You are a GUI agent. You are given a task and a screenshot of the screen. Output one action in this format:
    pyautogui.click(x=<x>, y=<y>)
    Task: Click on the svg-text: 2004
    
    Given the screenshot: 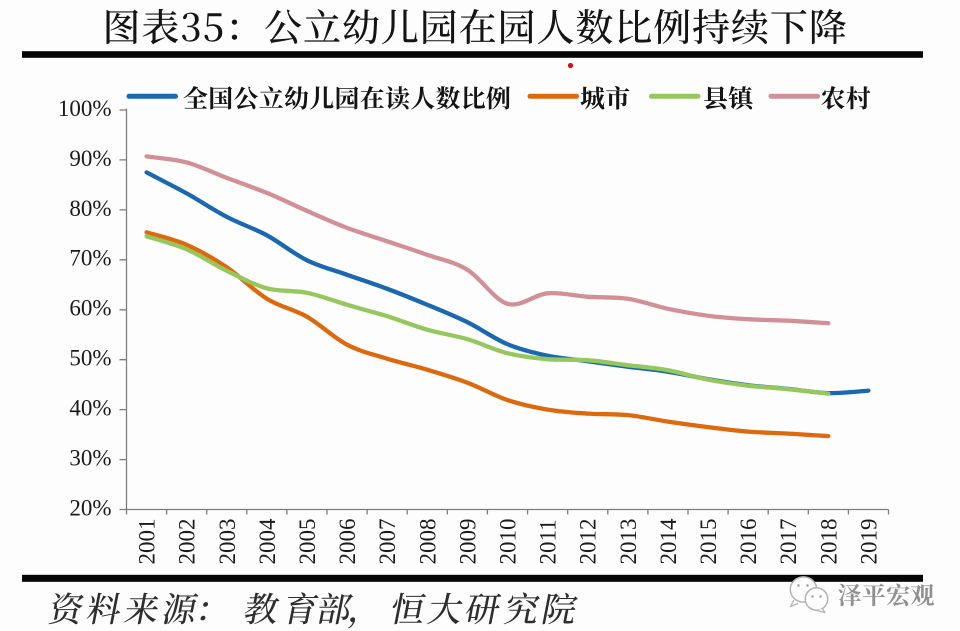 What is the action you would take?
    pyautogui.click(x=267, y=541)
    